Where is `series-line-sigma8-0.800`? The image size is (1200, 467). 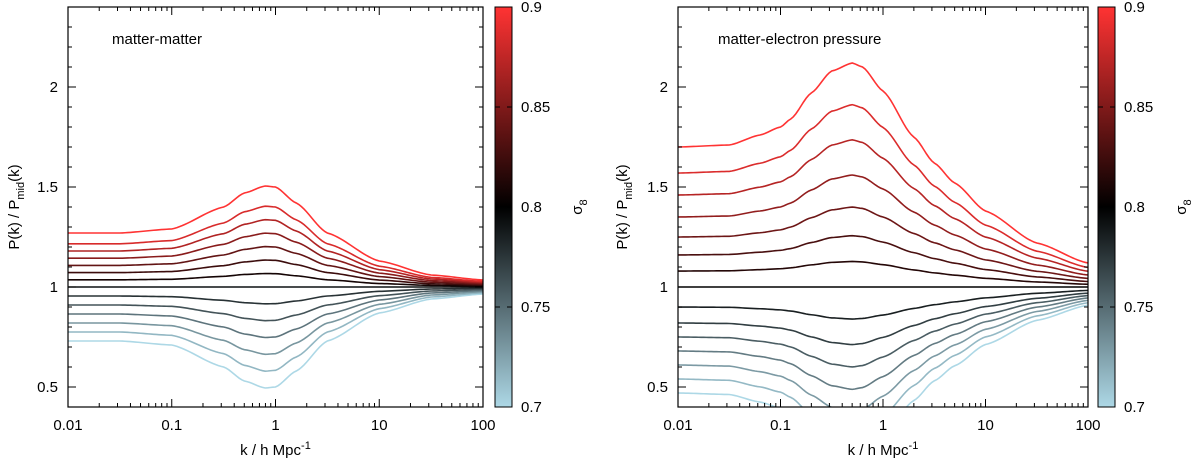
series-line-sigma8-0.800 is located at coordinates (883, 304).